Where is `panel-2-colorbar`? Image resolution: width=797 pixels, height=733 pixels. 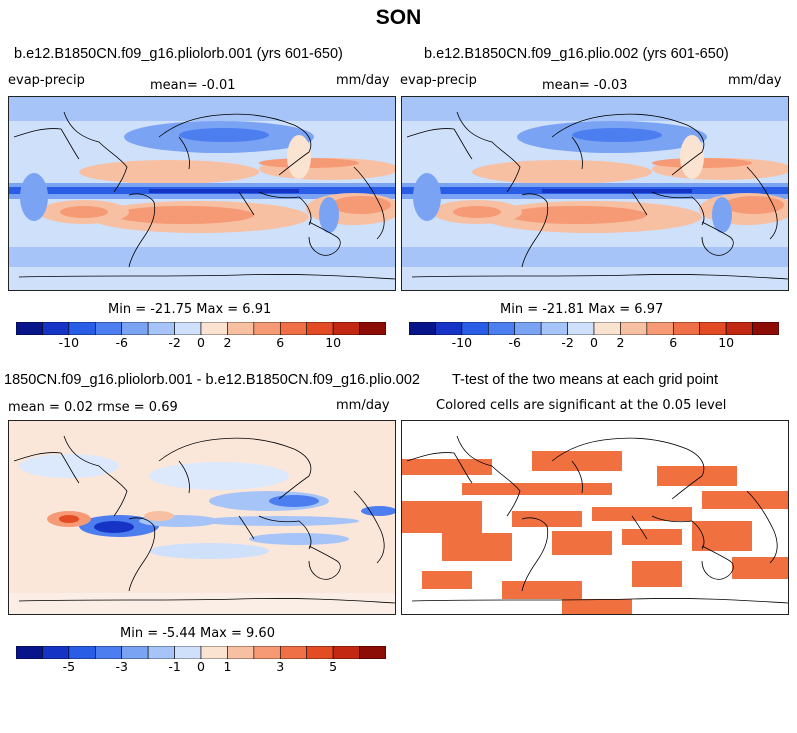 panel-2-colorbar is located at coordinates (594, 328).